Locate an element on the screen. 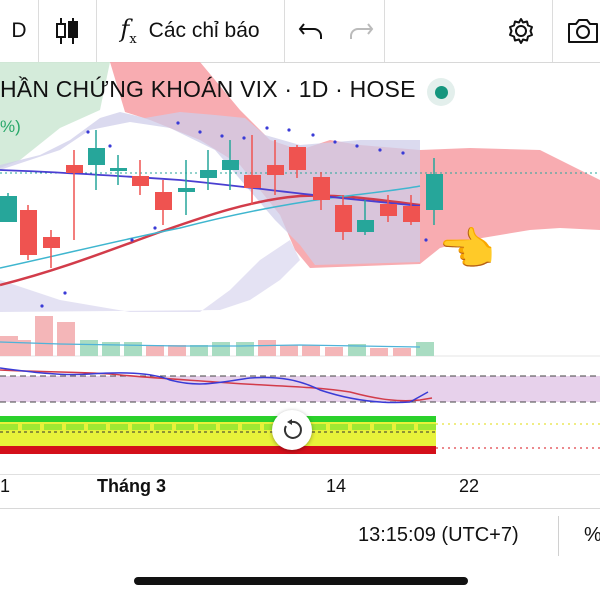  change-percent-badge: %) is located at coordinates (10, 126).